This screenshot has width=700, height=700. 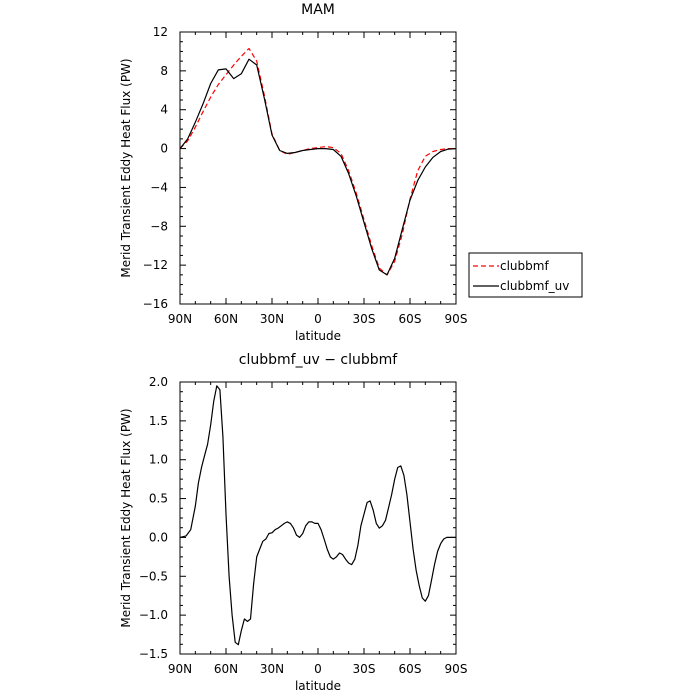 I want to click on y-tick-label: 0.0, so click(x=158, y=537).